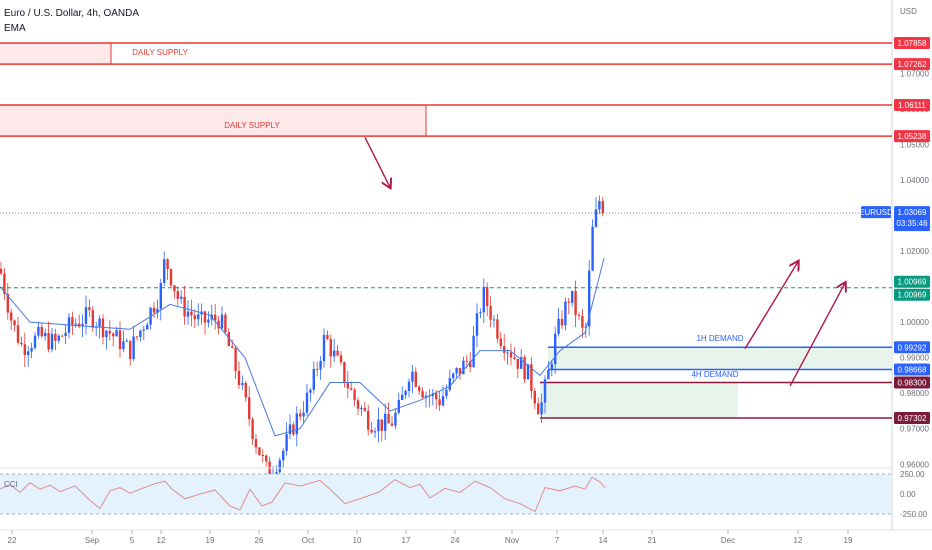 This screenshot has width=932, height=550. What do you see at coordinates (912, 347) in the screenshot?
I see `price-tag-0.99292` at bounding box center [912, 347].